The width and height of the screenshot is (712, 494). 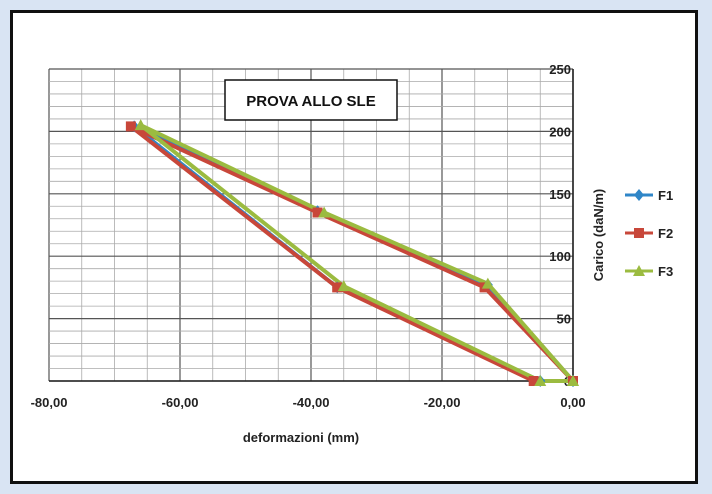 I want to click on x-tick-label: -80,00, so click(x=49, y=402).